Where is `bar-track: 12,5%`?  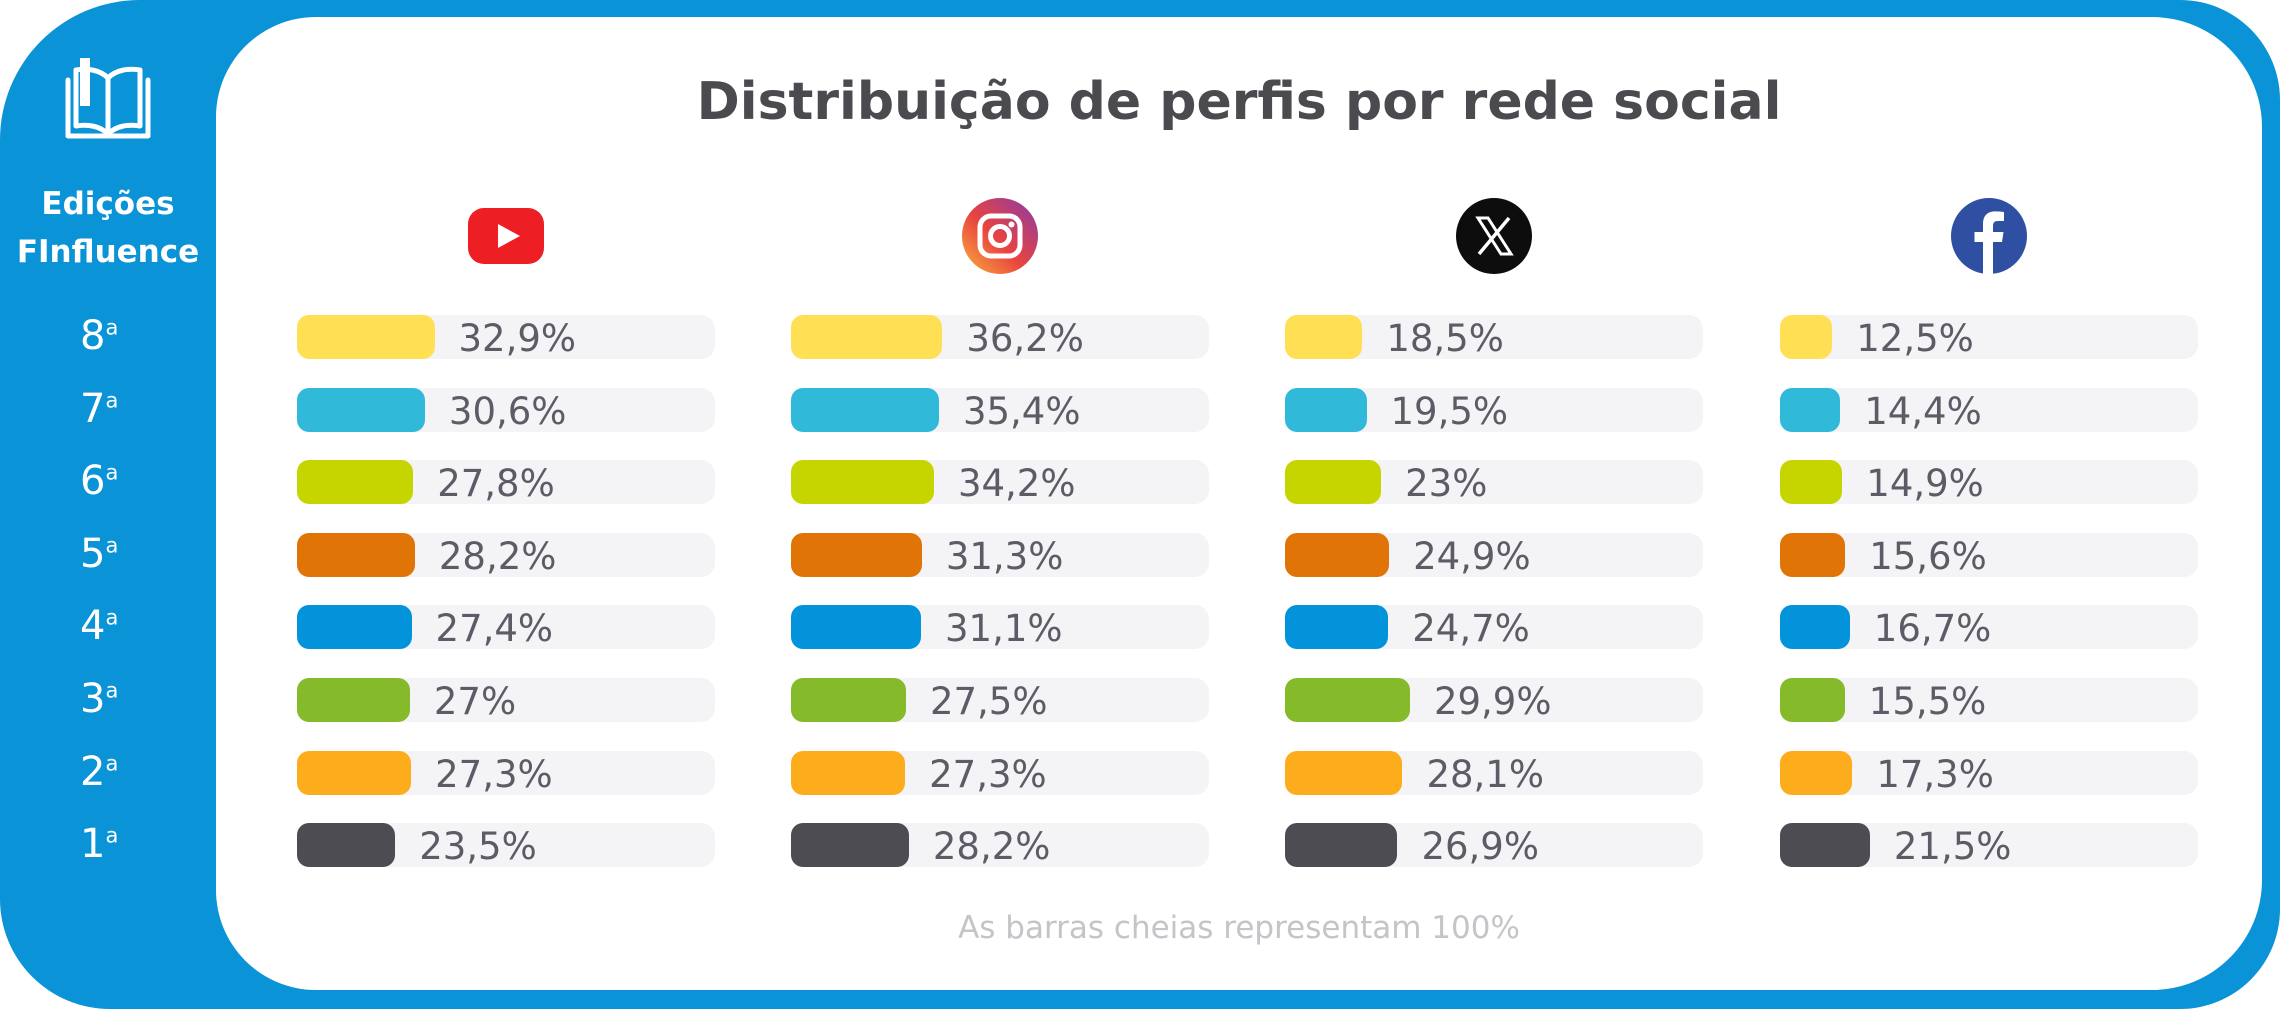
bar-track: 12,5% is located at coordinates (1989, 337).